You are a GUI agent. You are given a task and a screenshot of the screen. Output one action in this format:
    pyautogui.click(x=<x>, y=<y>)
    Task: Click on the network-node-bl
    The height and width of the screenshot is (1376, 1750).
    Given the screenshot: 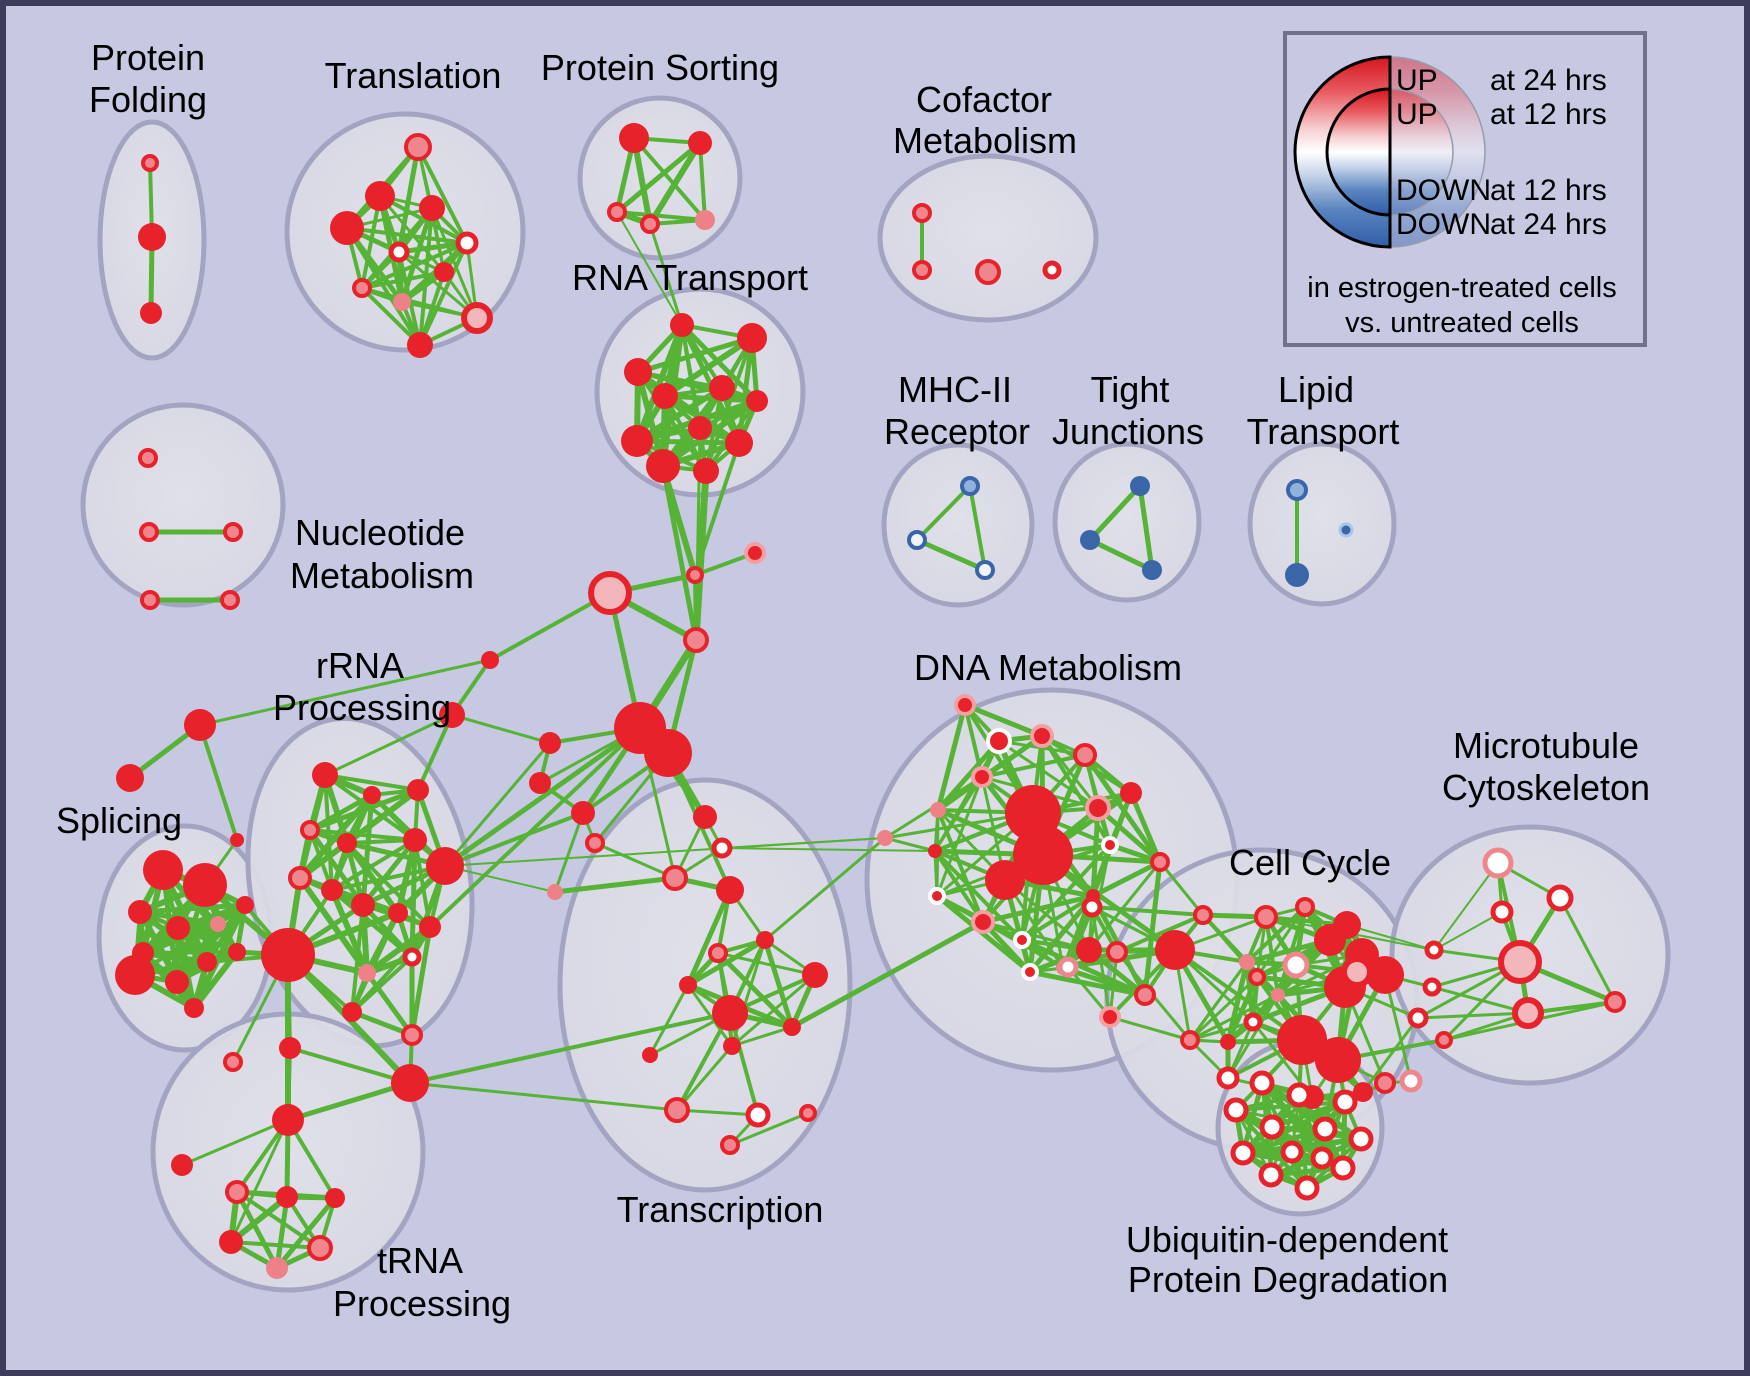 What is the action you would take?
    pyautogui.click(x=970, y=486)
    